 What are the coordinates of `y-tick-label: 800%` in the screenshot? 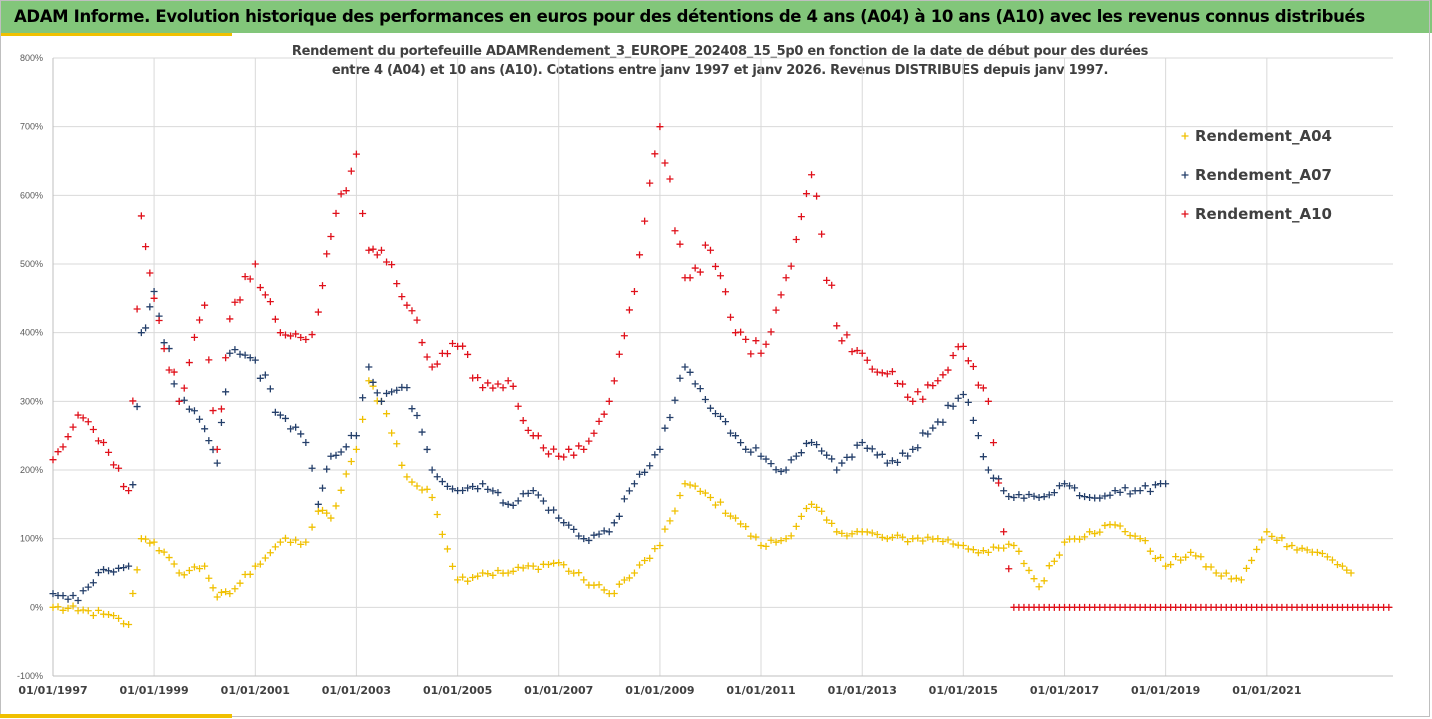 It's located at (31, 58).